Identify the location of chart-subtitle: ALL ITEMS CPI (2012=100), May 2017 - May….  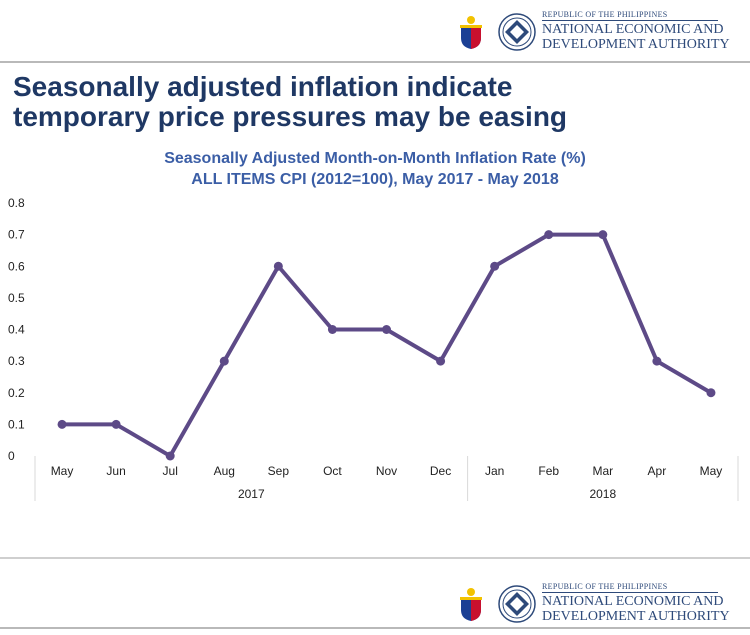
(375, 179).